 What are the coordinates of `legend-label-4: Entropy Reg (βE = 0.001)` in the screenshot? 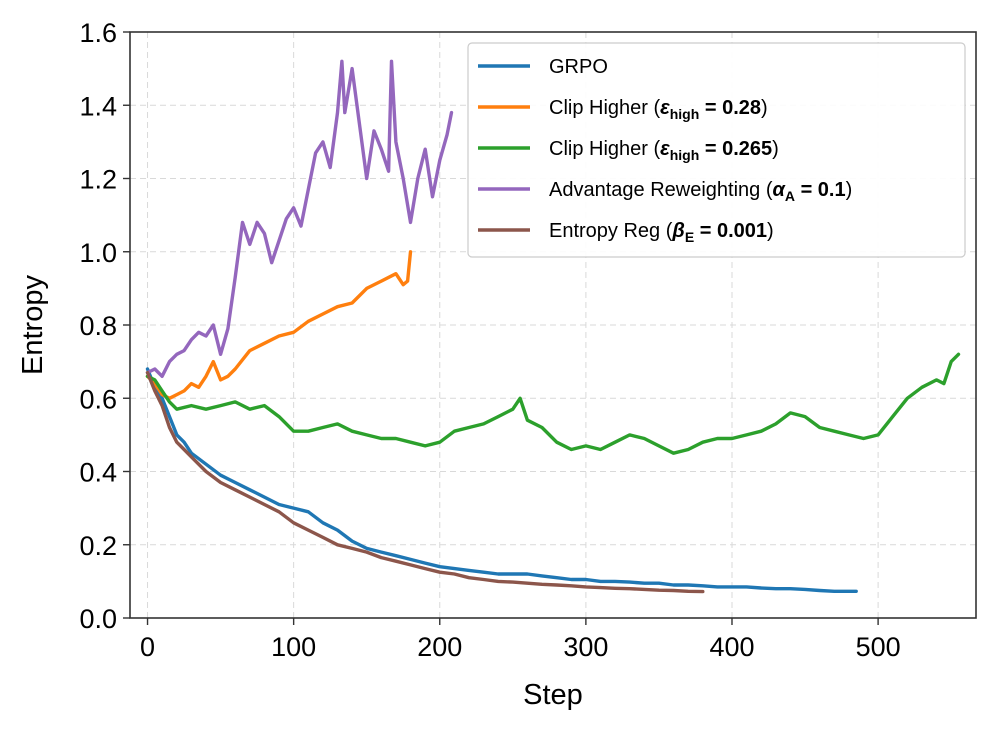 It's located at (661, 232).